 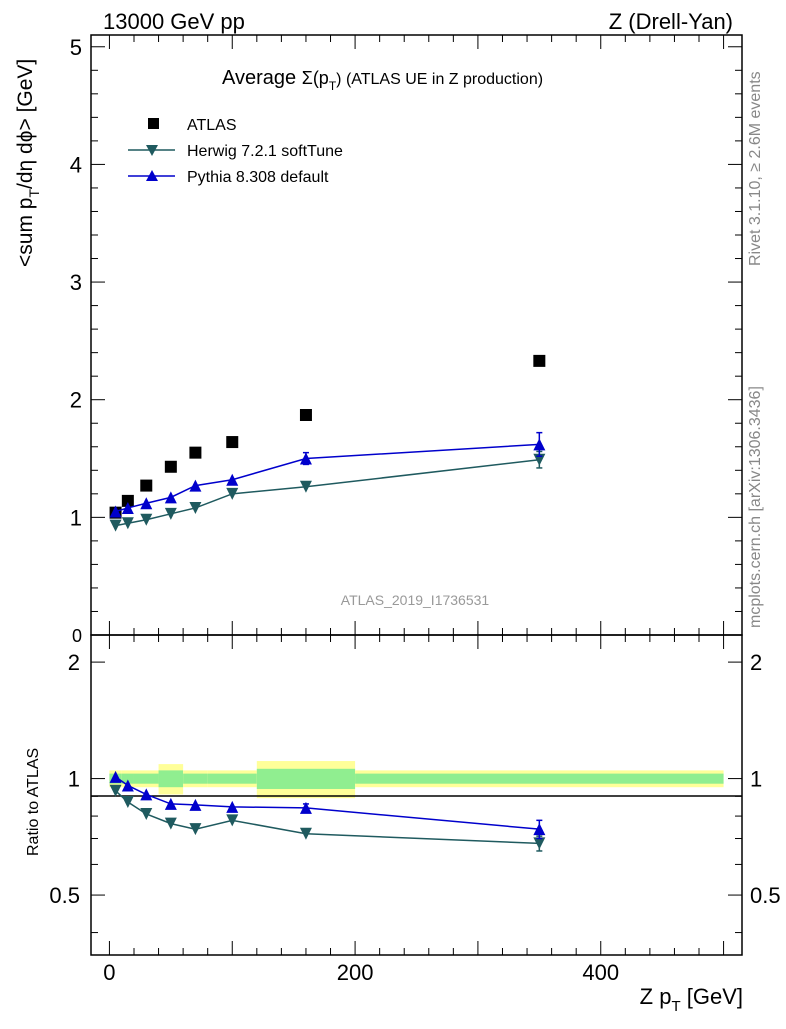 I want to click on ratio-ytick-label-right: 2, so click(x=756, y=662).